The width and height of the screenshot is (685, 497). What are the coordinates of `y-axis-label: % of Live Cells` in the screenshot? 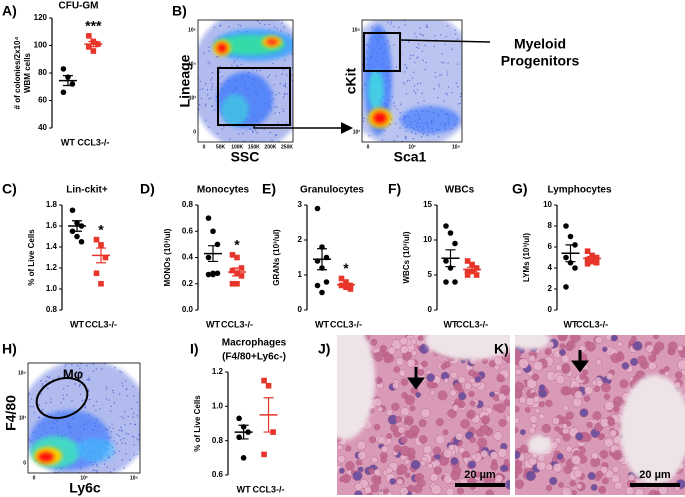 It's located at (197, 423).